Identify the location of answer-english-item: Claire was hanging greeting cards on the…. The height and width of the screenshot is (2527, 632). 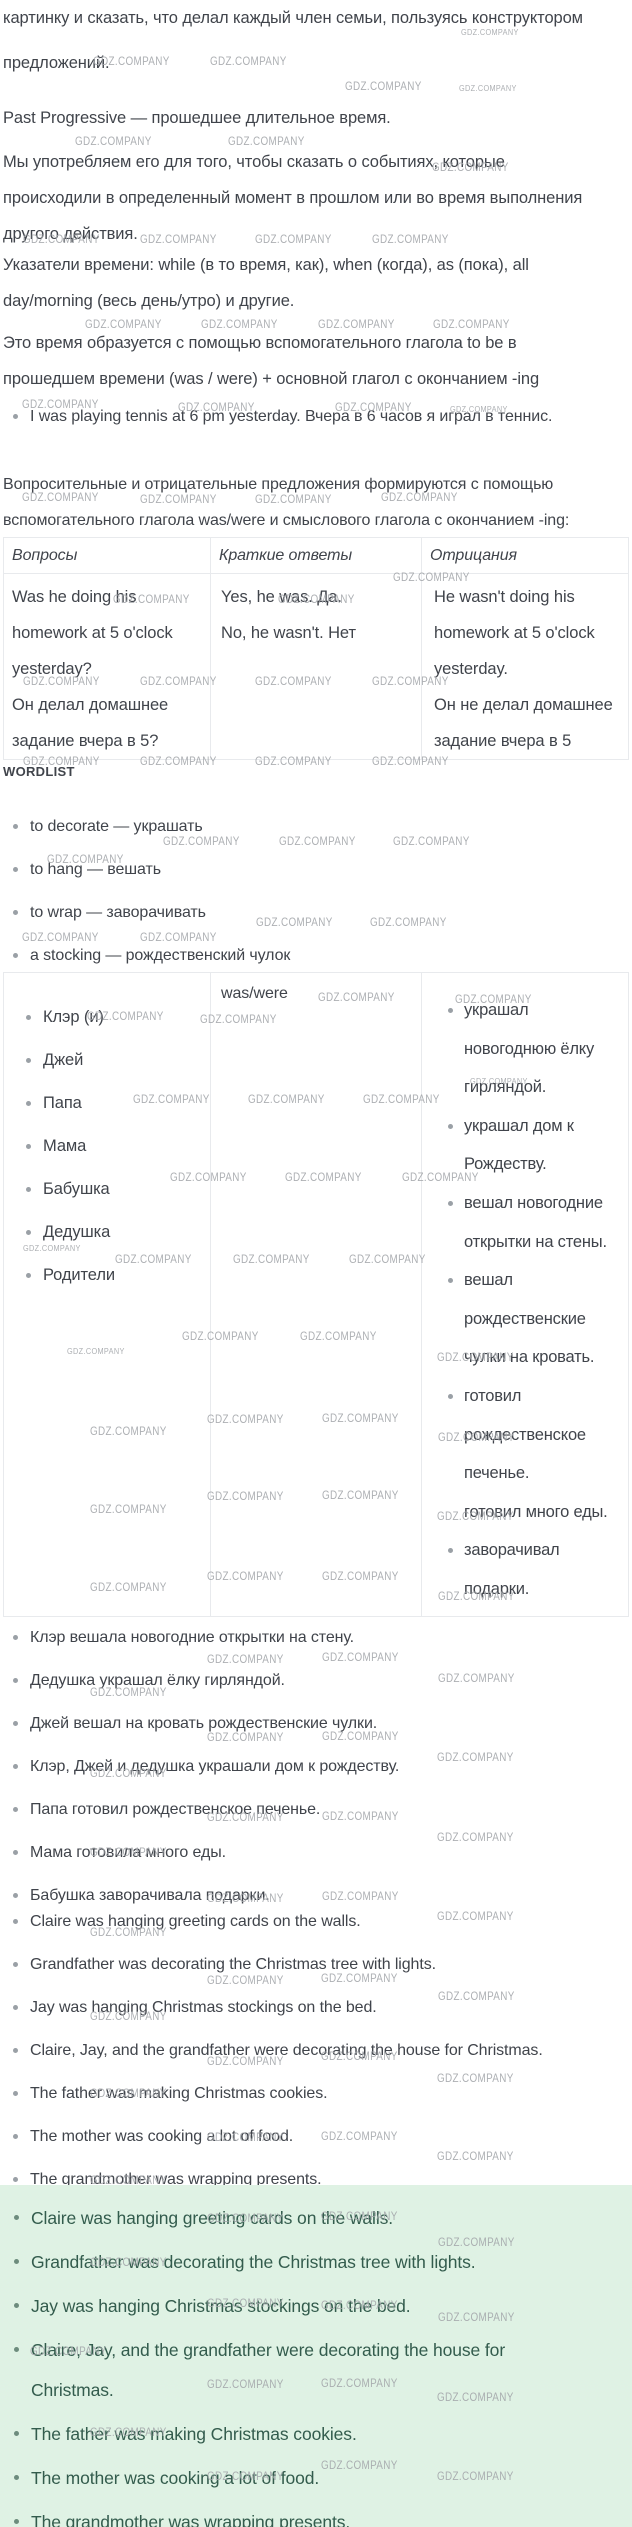
(315, 1921).